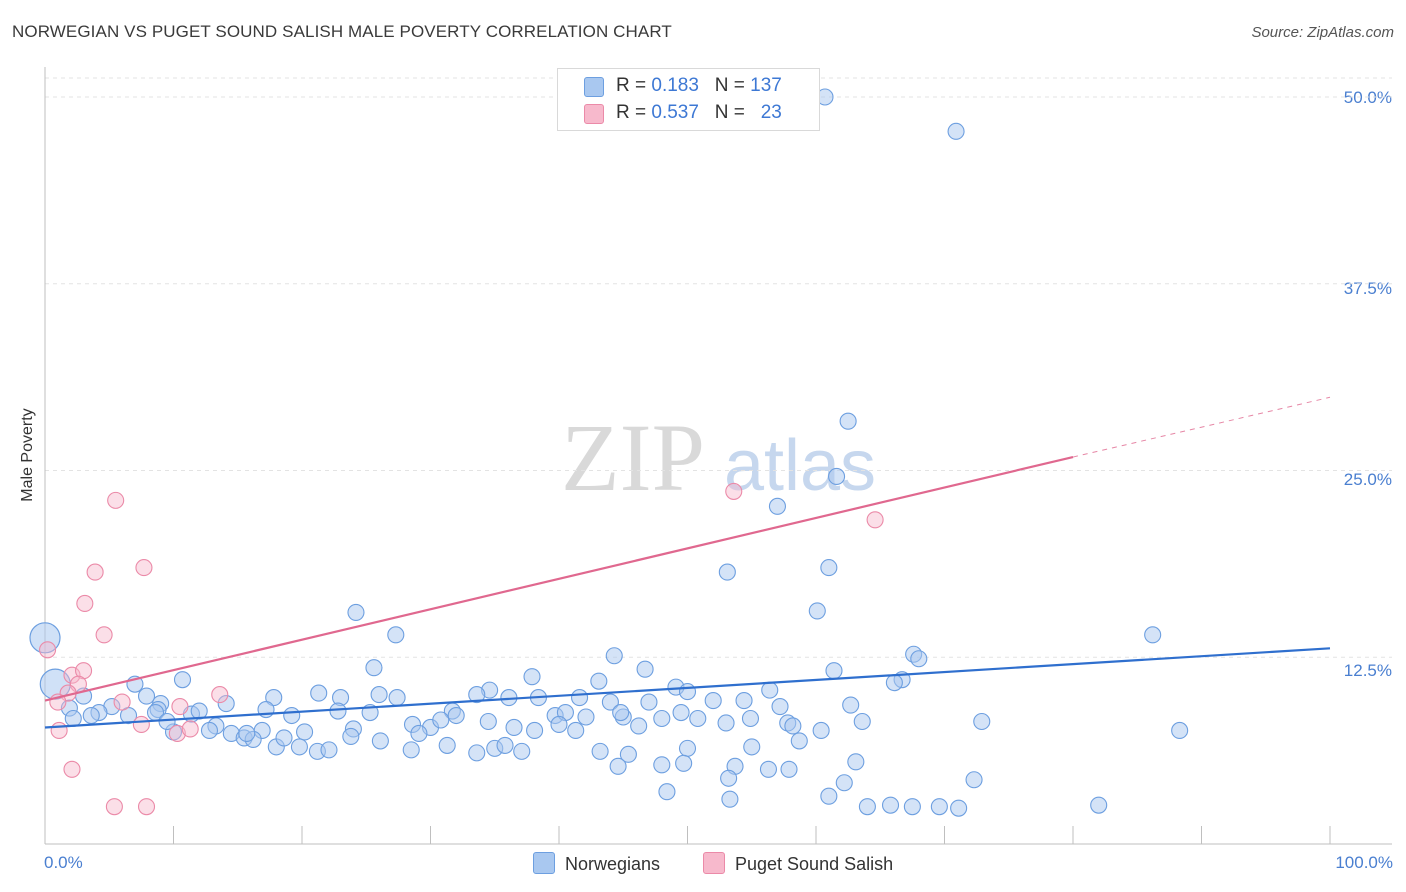 The height and width of the screenshot is (892, 1406). What do you see at coordinates (594, 87) in the screenshot?
I see `legend-swatch-blue` at bounding box center [594, 87].